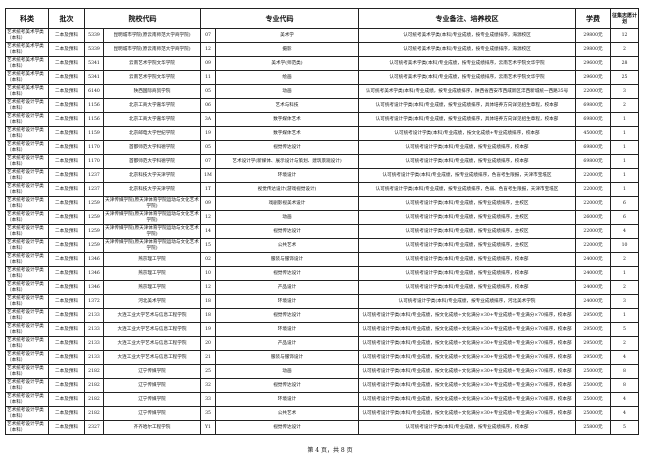  What do you see at coordinates (624, 231) in the screenshot?
I see `cell-plan: 4` at bounding box center [624, 231].